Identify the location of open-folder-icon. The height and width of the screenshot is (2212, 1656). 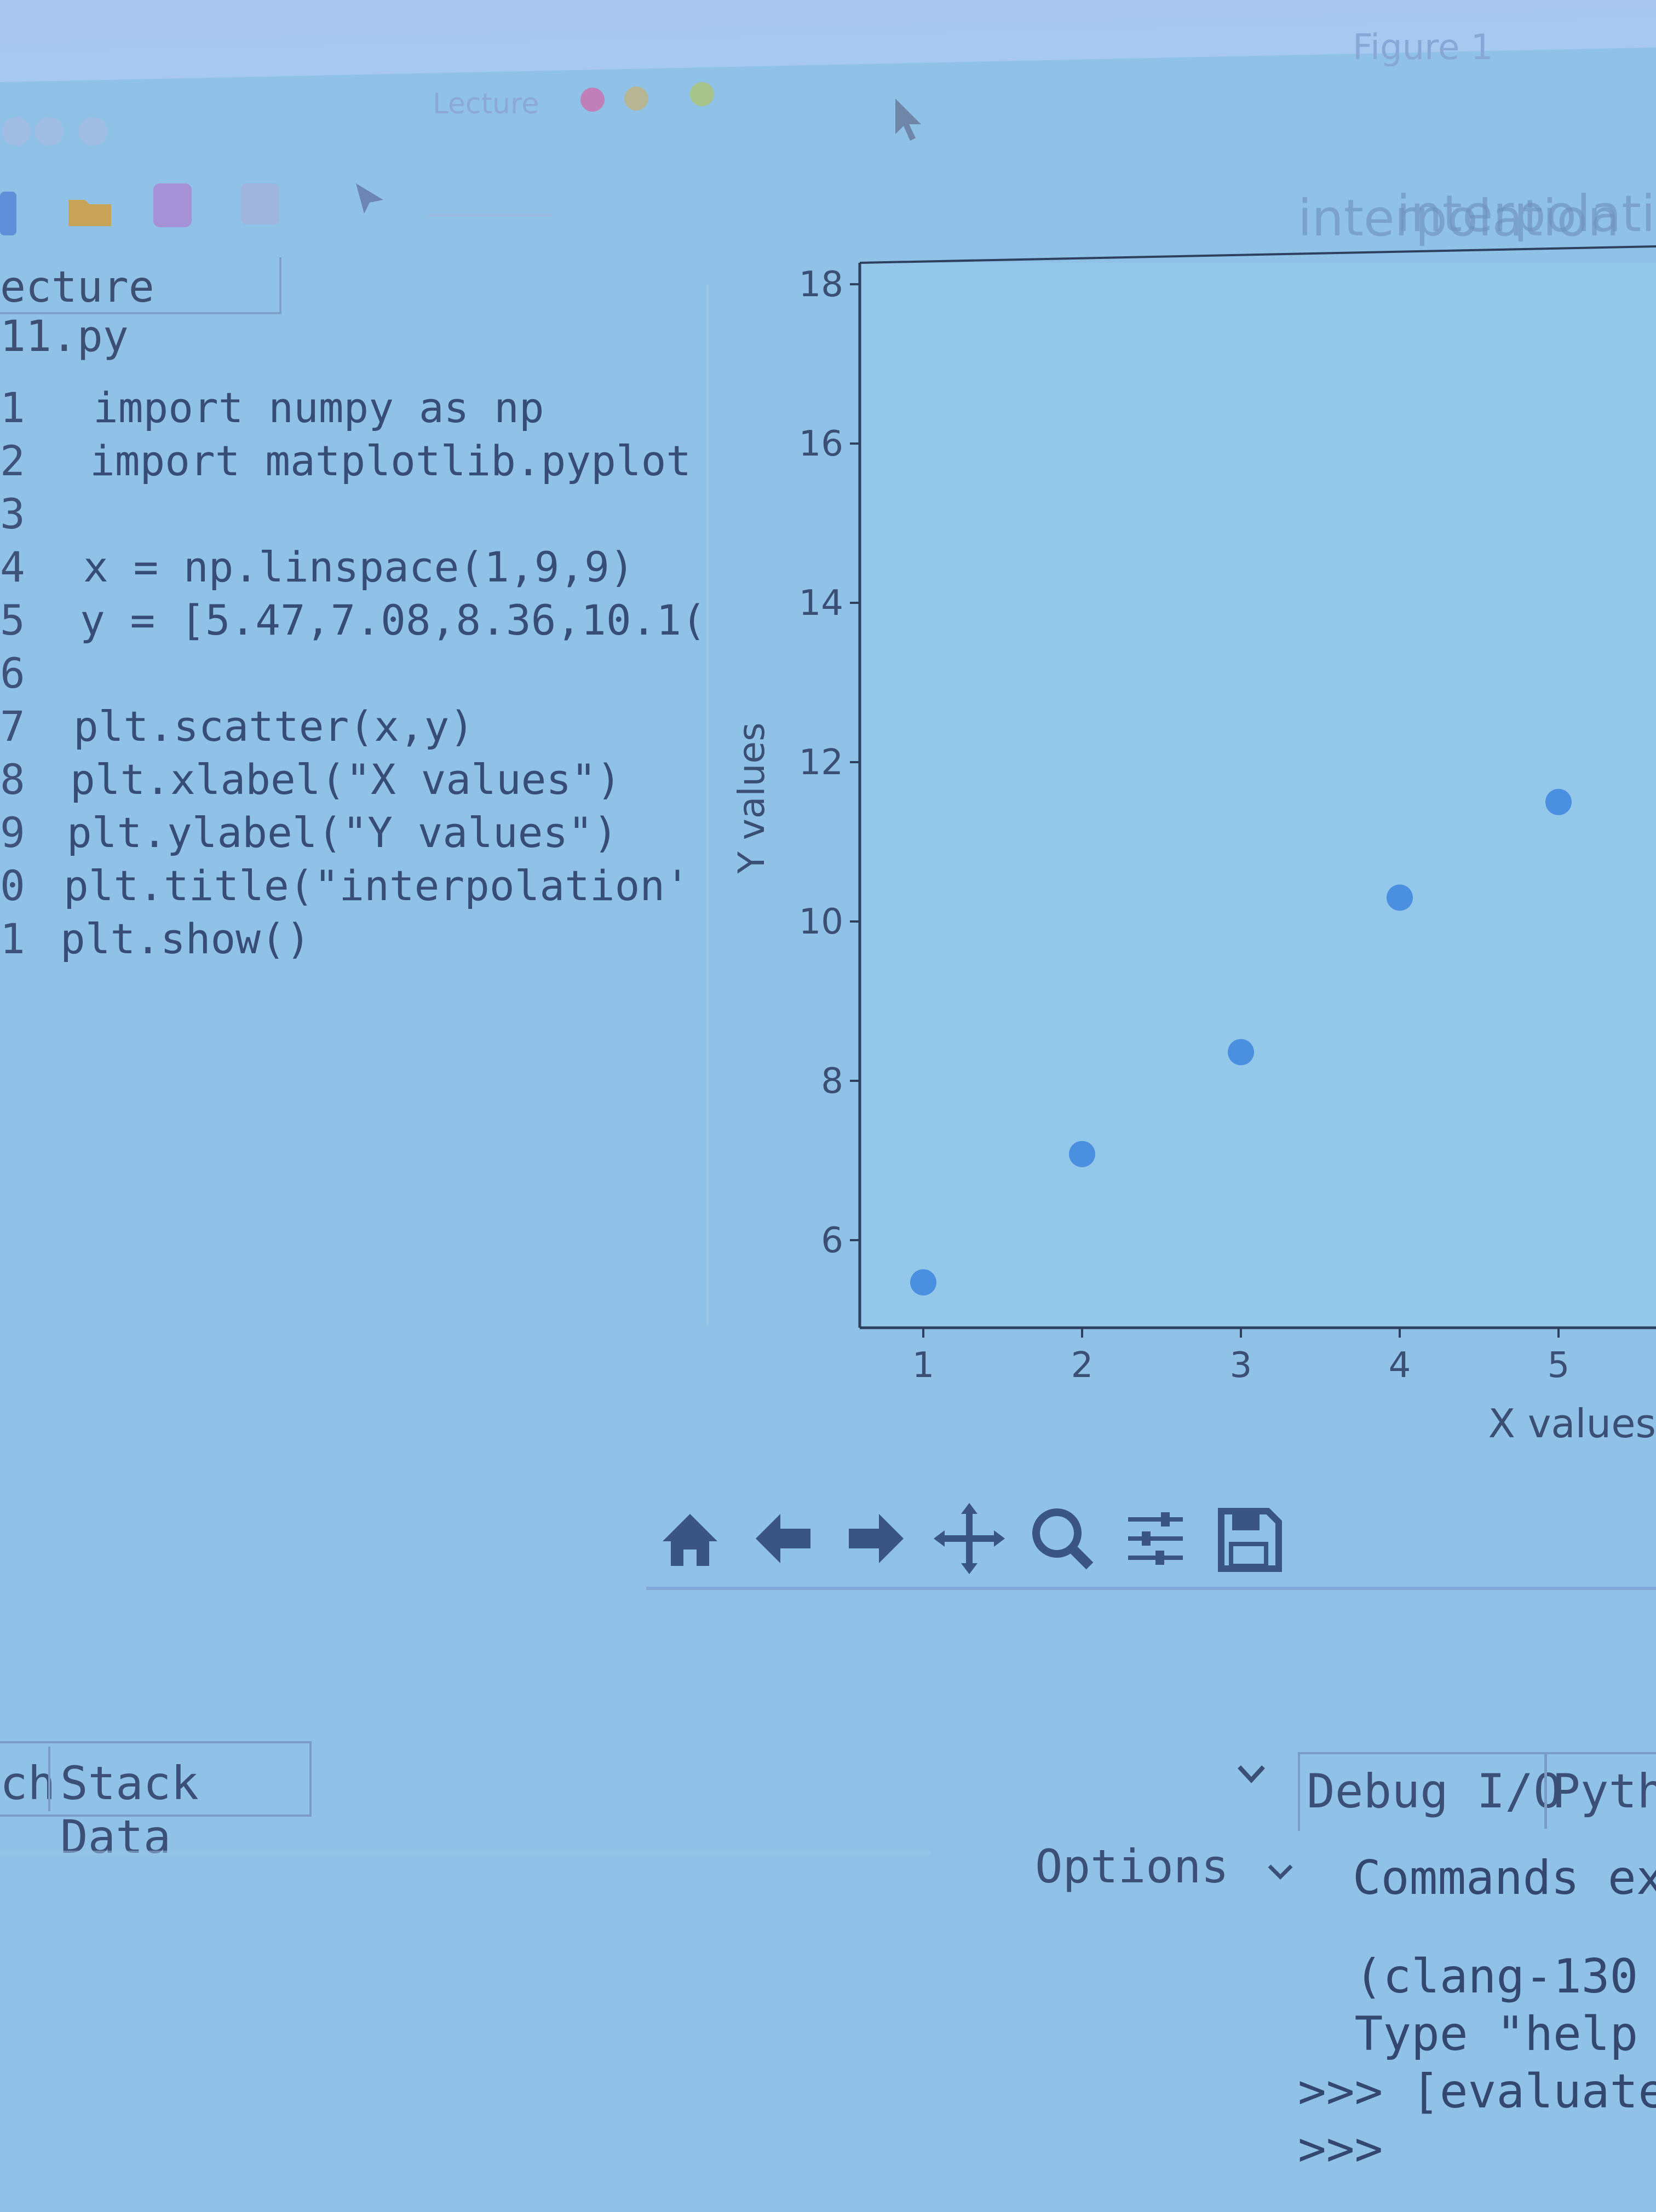
(90, 212).